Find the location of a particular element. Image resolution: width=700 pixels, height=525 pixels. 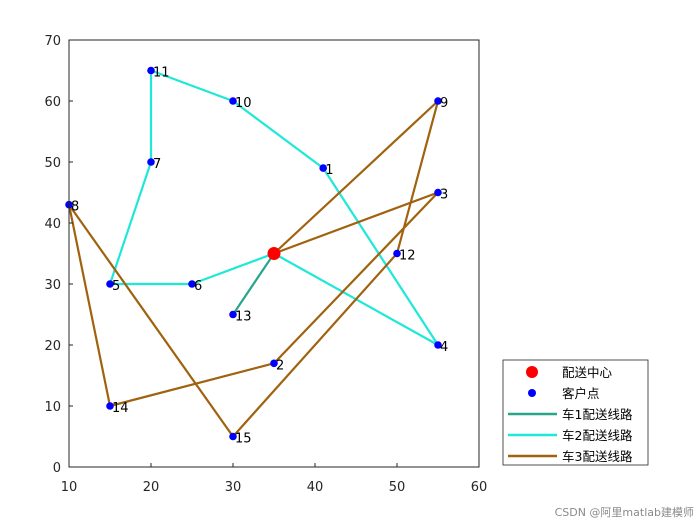

depot-point is located at coordinates (274, 253).